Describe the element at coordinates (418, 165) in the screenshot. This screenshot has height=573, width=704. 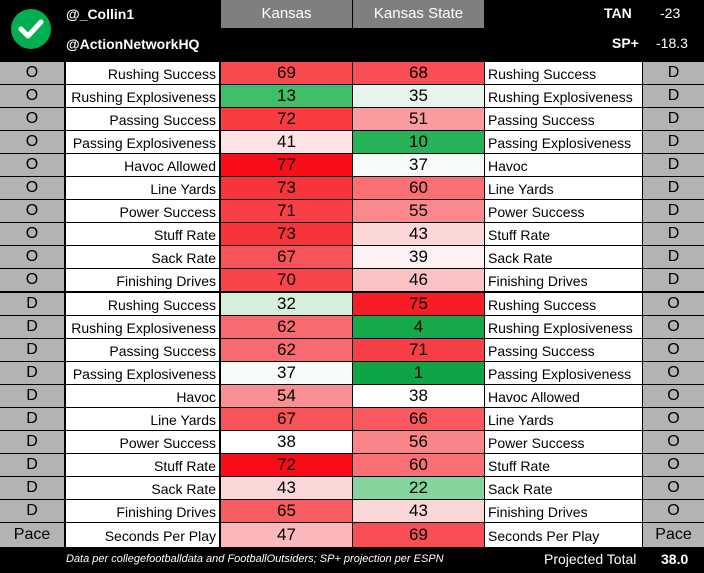
I see `team2-value: 37` at that location.